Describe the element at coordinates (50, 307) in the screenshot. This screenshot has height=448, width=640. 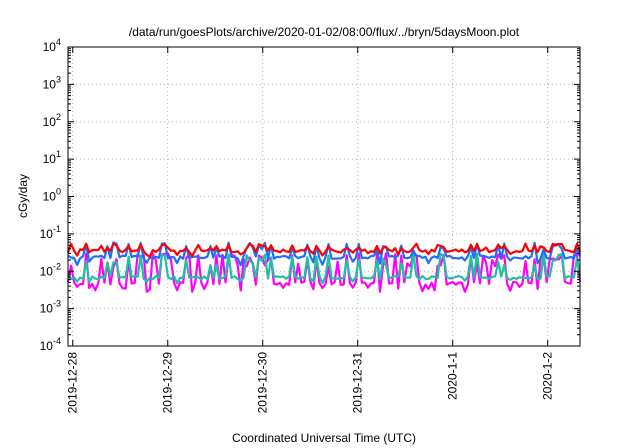
I see `y-tick-label: 10⁻³` at that location.